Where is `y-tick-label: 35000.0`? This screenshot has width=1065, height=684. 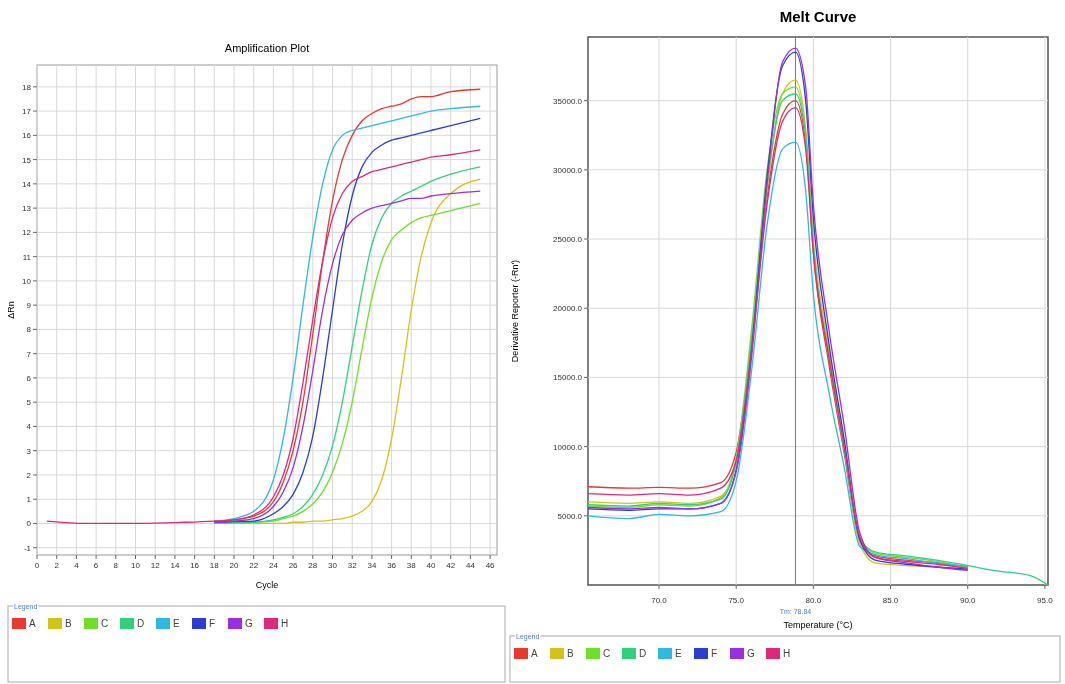
y-tick-label: 35000.0 is located at coordinates (568, 101).